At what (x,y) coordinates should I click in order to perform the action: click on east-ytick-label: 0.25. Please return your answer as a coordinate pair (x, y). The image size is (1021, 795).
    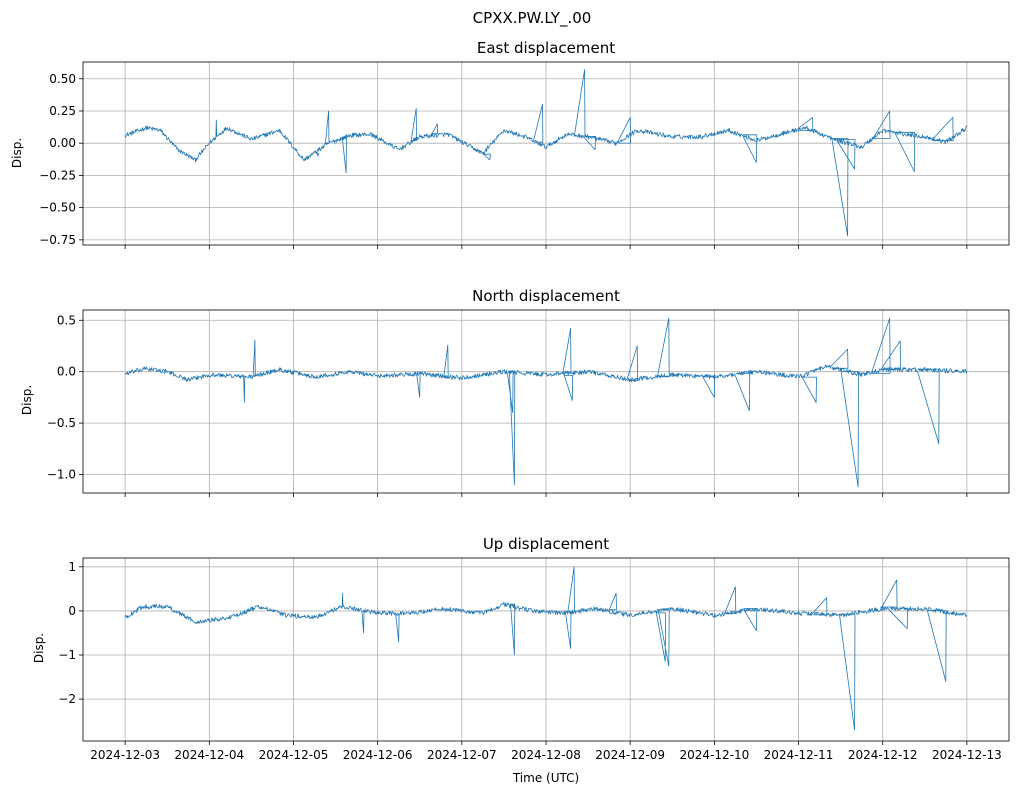
    Looking at the image, I should click on (62, 111).